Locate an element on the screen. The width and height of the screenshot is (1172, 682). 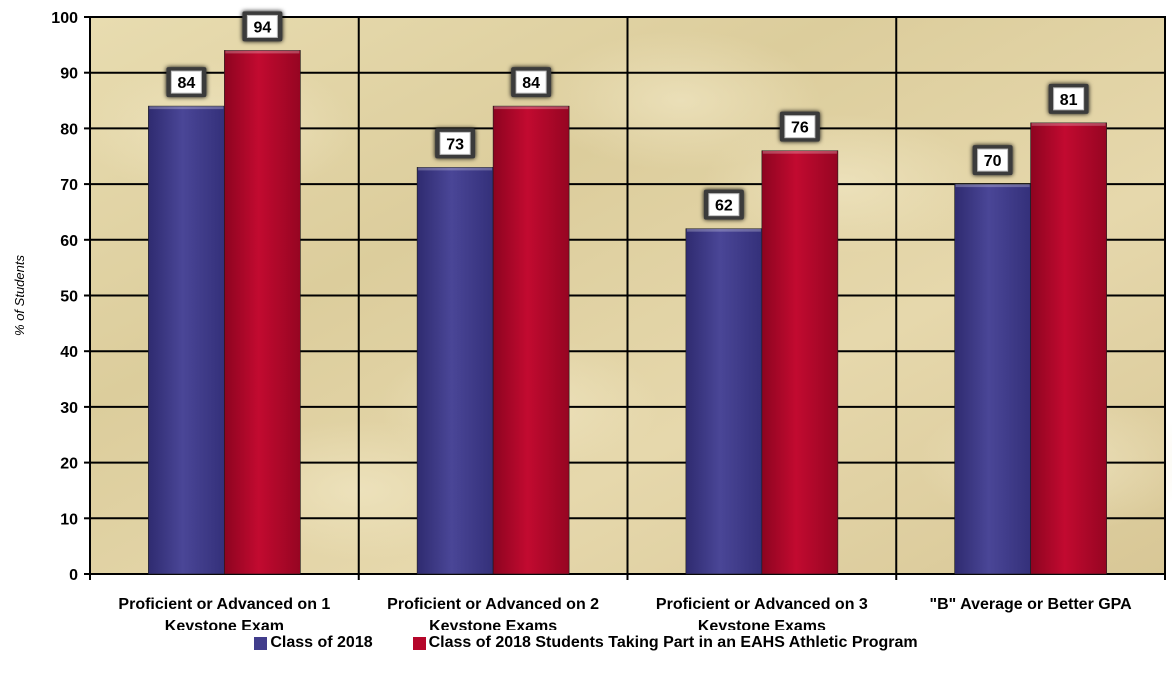
legend-label: Class of 2018 is located at coordinates (321, 642).